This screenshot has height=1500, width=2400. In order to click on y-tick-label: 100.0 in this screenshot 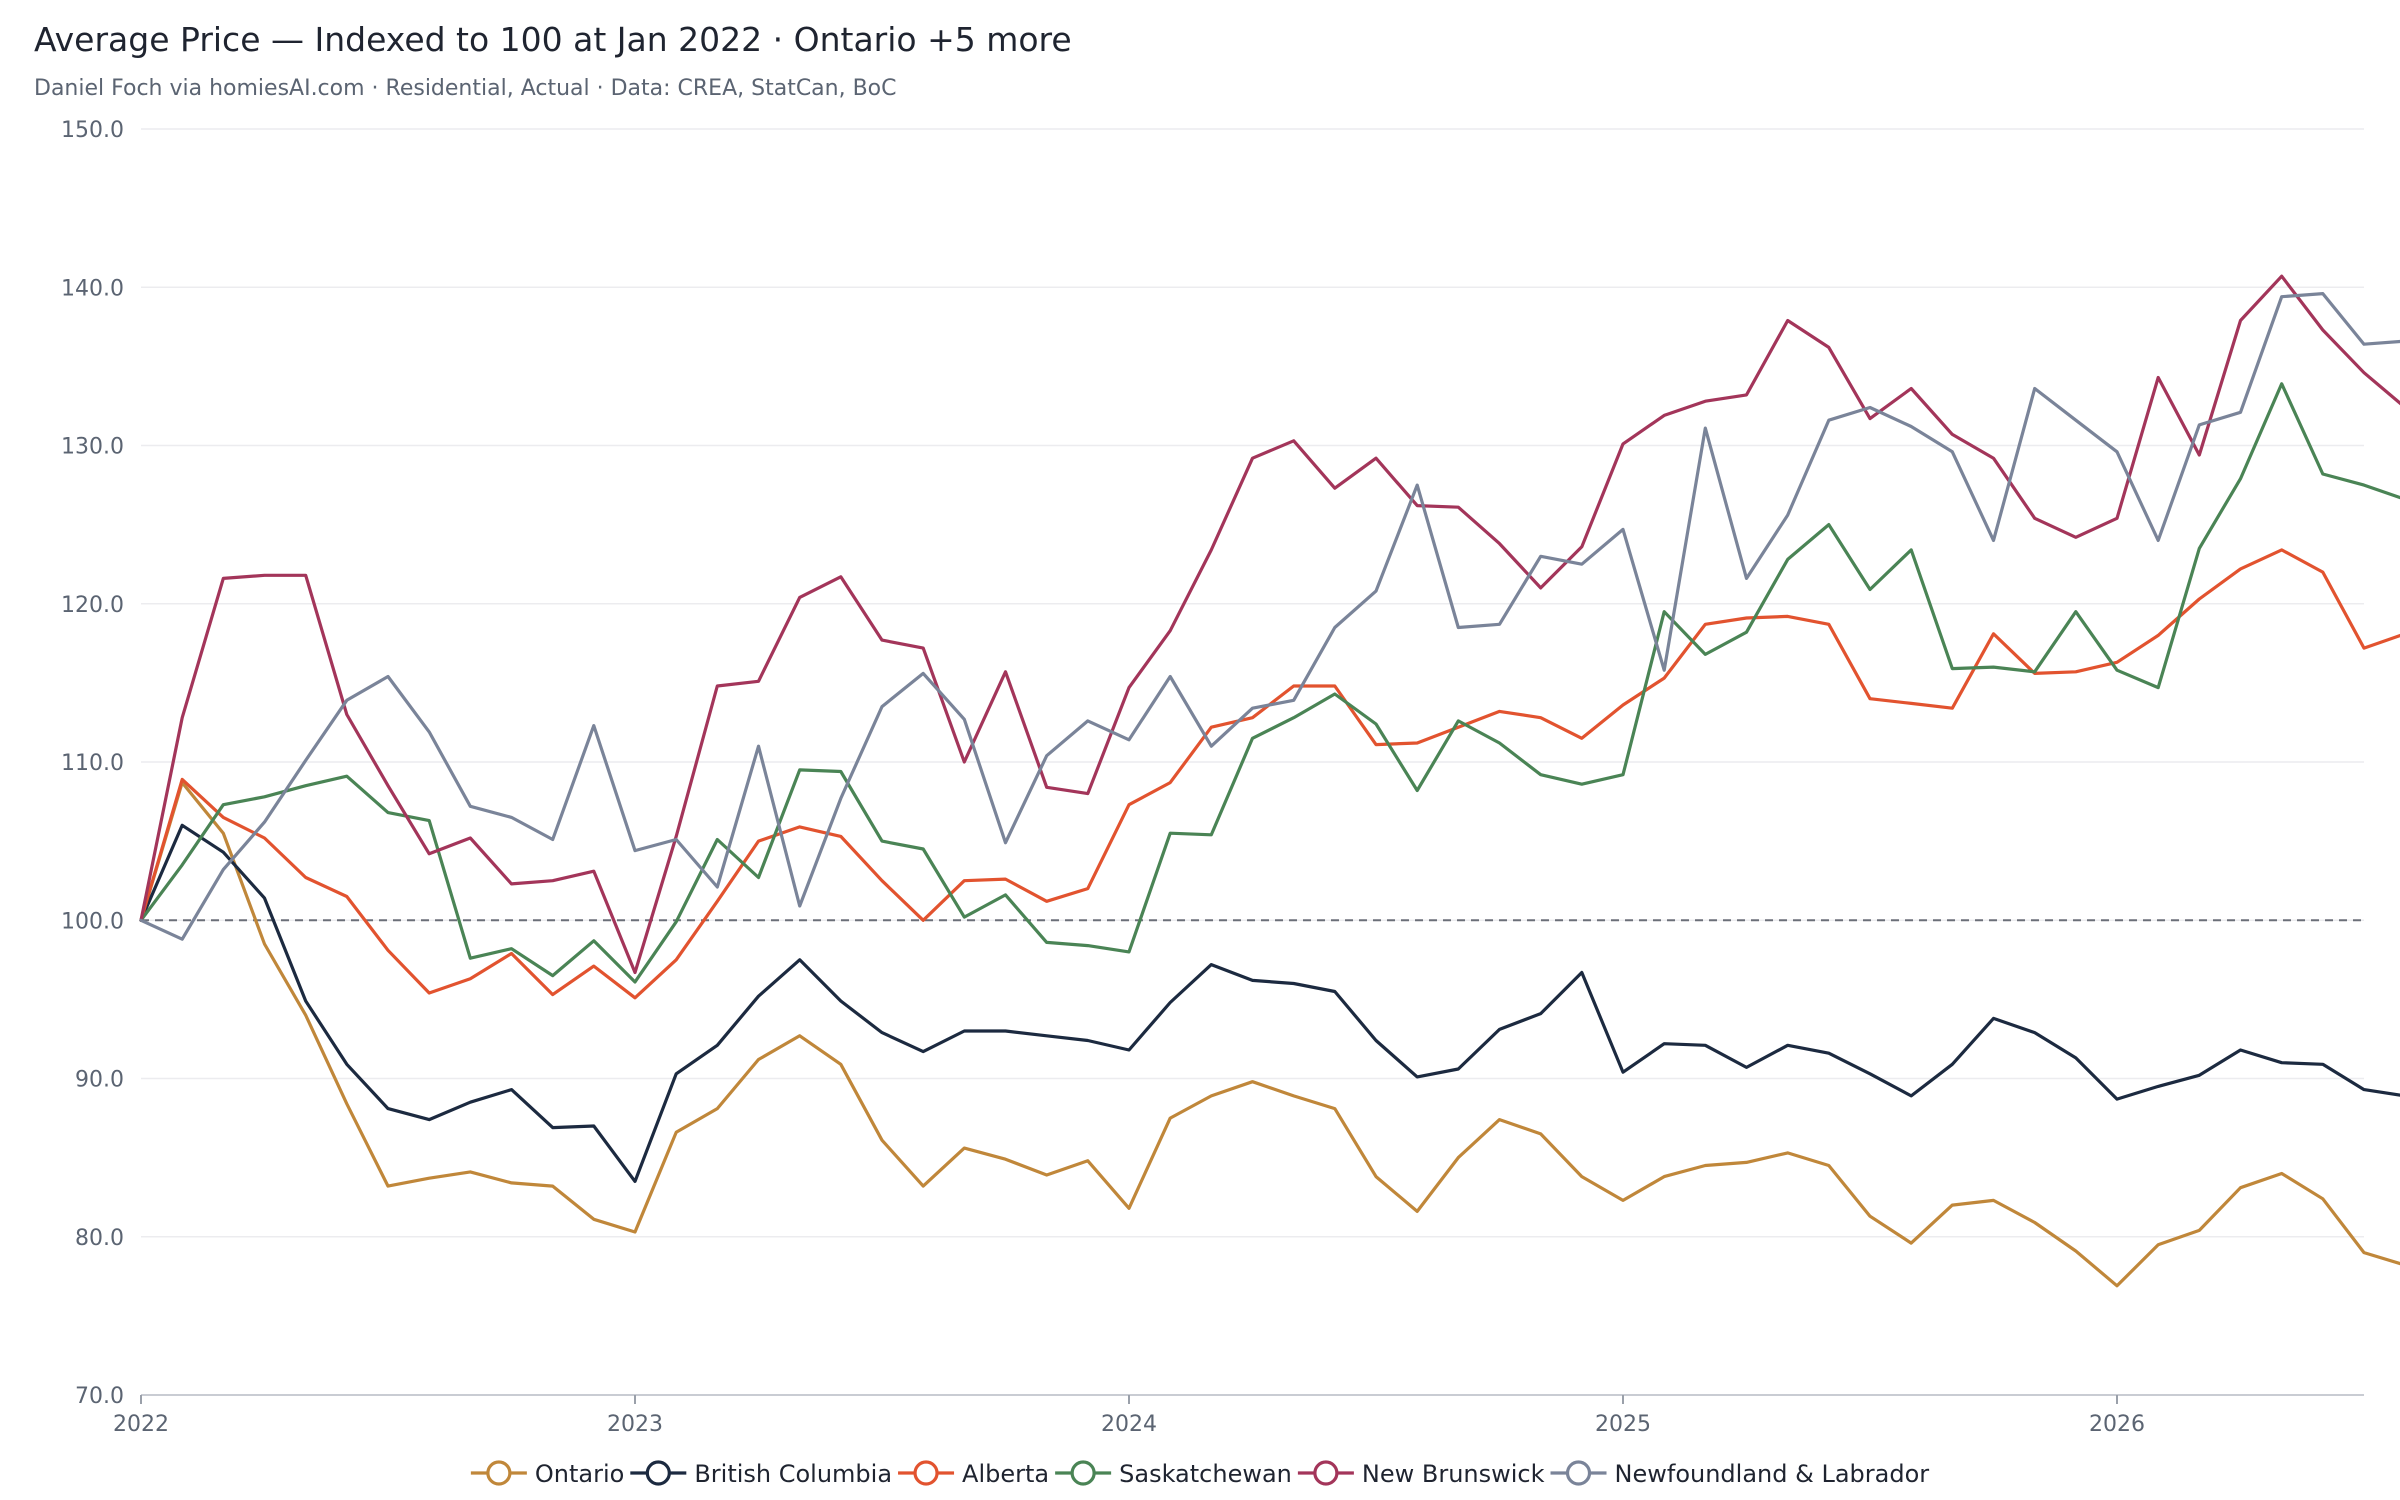, I will do `click(92, 921)`.